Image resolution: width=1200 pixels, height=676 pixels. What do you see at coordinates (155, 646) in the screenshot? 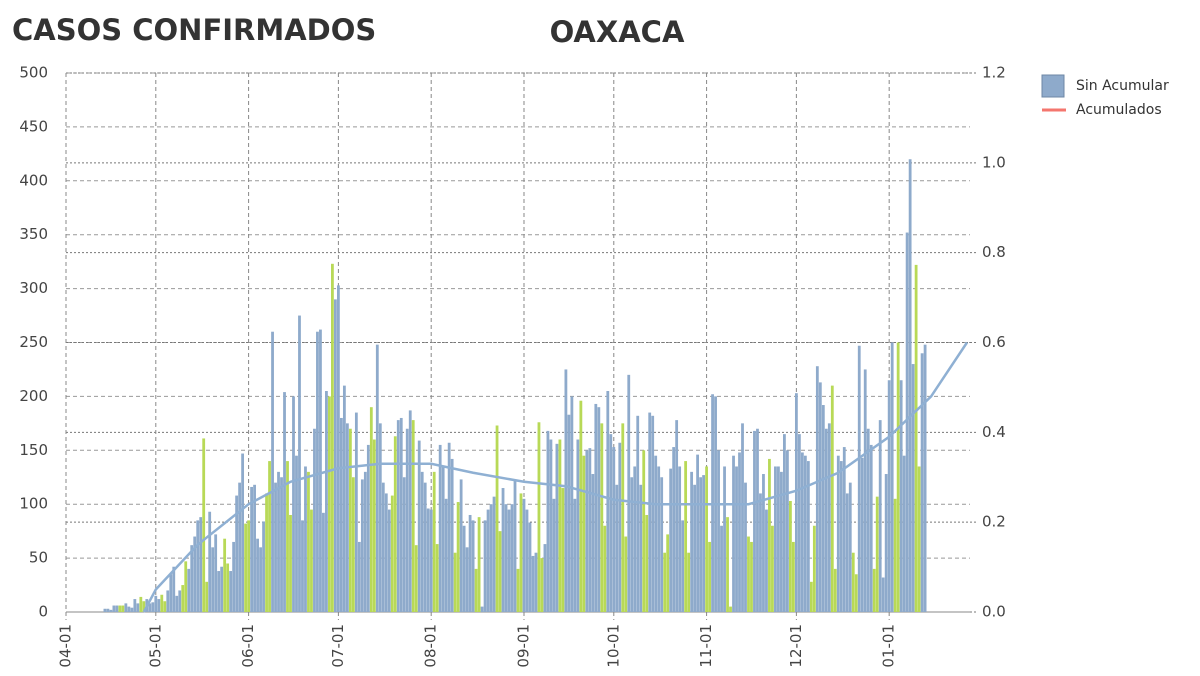
I see `x-tick-label: 05-01` at bounding box center [155, 646].